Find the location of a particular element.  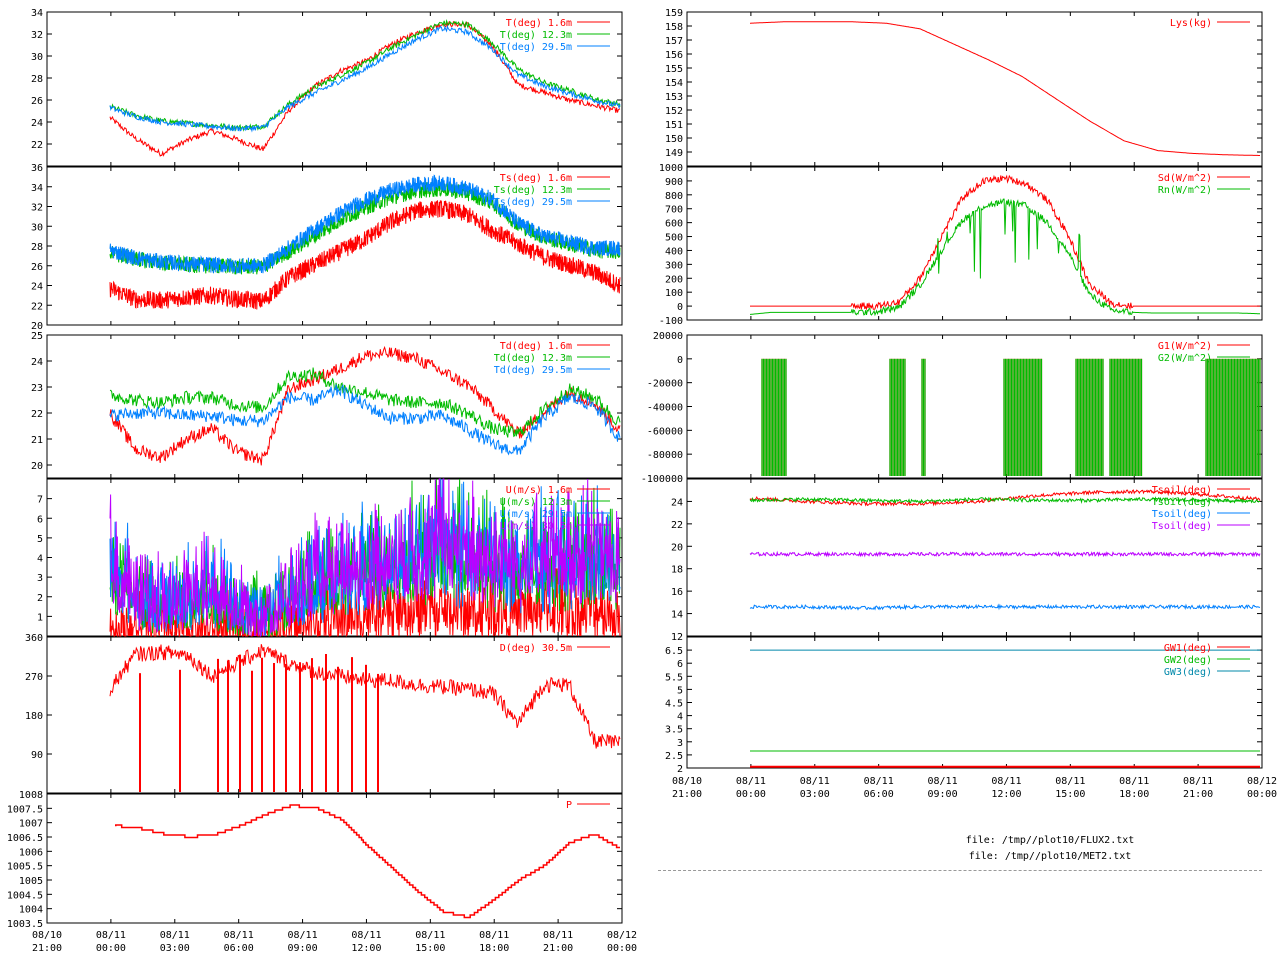

y-tick-label: 300 is located at coordinates (674, 265).